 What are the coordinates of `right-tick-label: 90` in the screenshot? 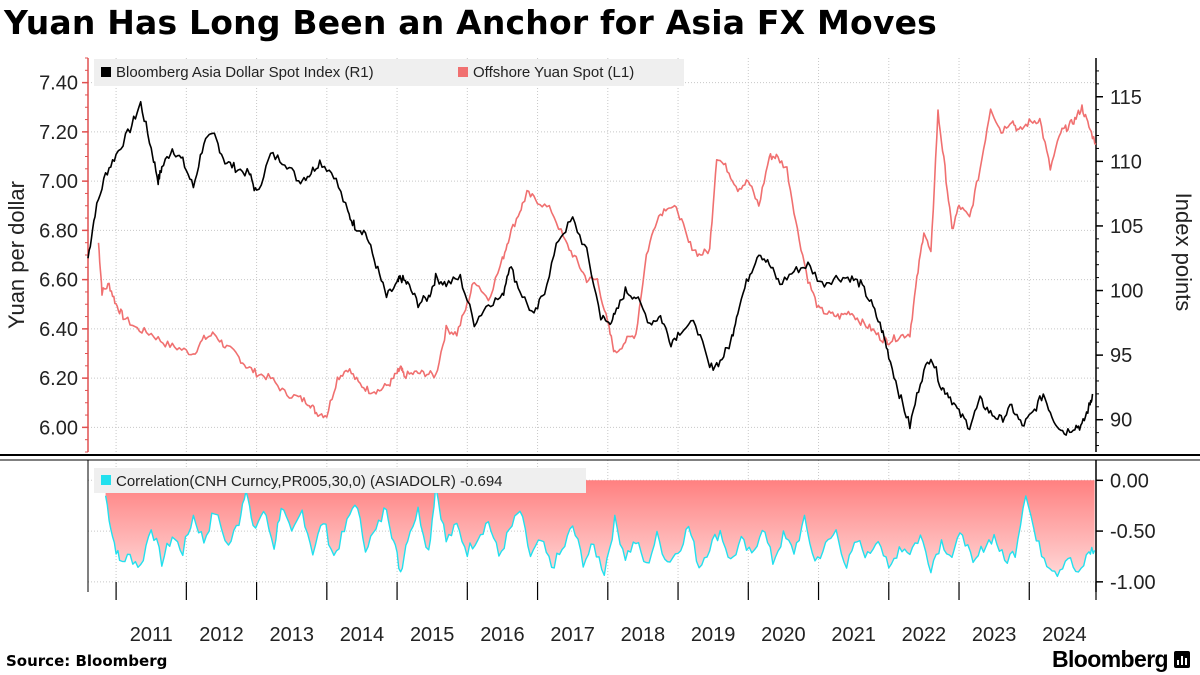 It's located at (1121, 421).